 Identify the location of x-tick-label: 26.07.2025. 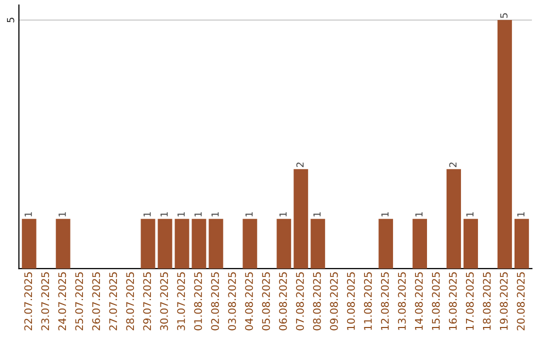
(96, 301).